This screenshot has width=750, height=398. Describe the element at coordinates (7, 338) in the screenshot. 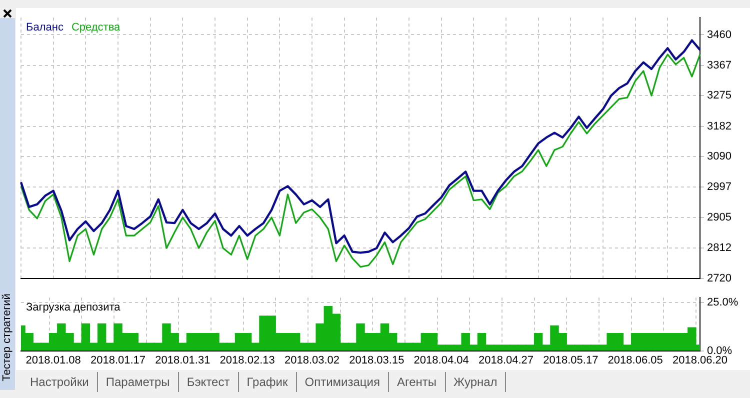

I see `text: Тестер стратегий` at that location.